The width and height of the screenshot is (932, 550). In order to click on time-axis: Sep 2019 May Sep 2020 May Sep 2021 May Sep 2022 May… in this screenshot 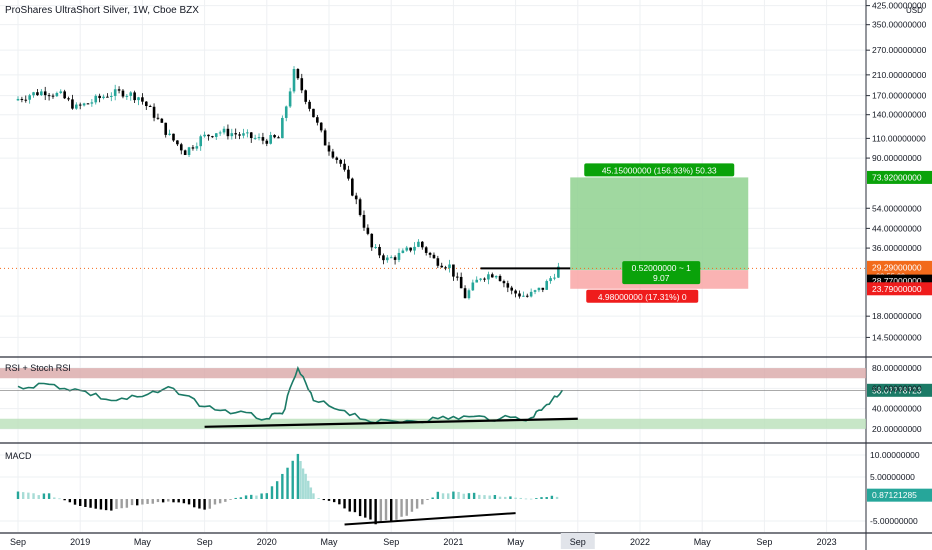, I will do `click(423, 541)`.